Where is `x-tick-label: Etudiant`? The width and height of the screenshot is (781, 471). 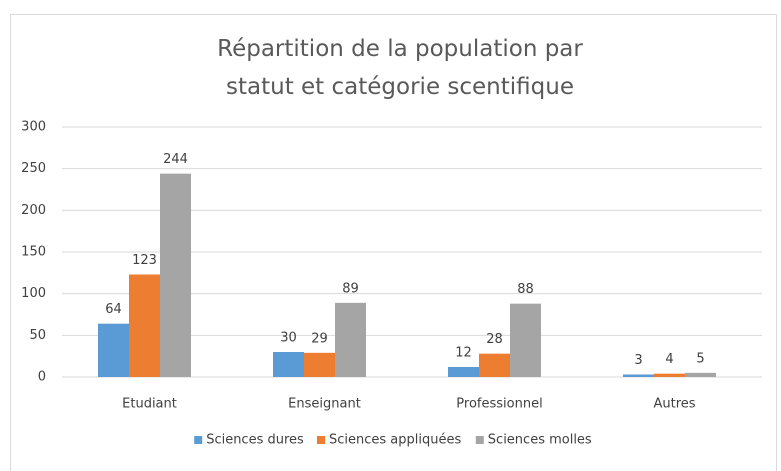
x-tick-label: Etudiant is located at coordinates (149, 404).